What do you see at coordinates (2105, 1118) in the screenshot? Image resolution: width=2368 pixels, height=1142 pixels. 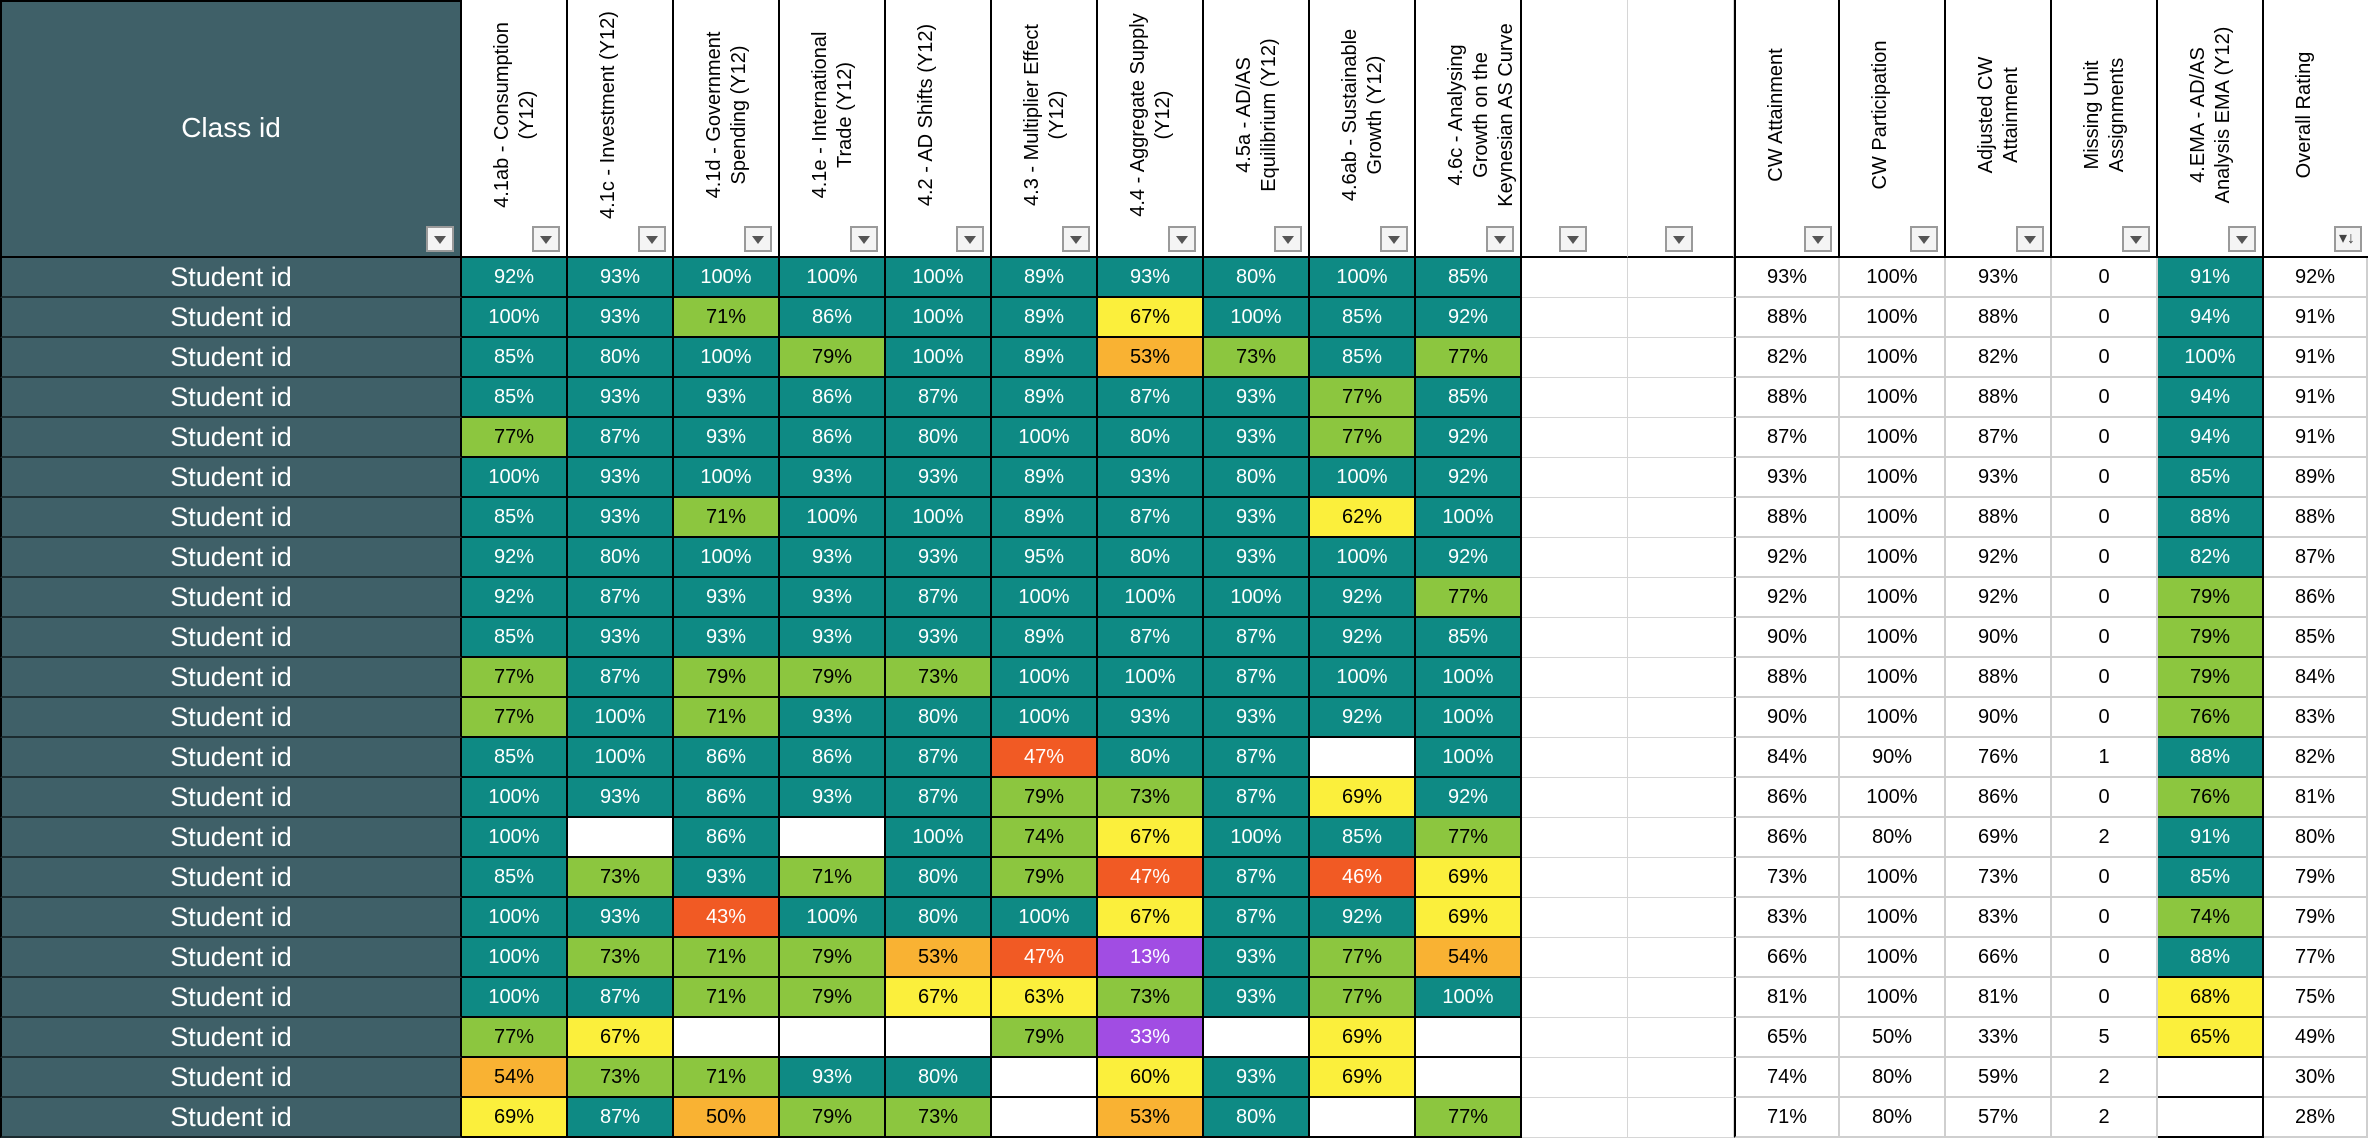 I see `missing-unit-assignments-cell: 2` at bounding box center [2105, 1118].